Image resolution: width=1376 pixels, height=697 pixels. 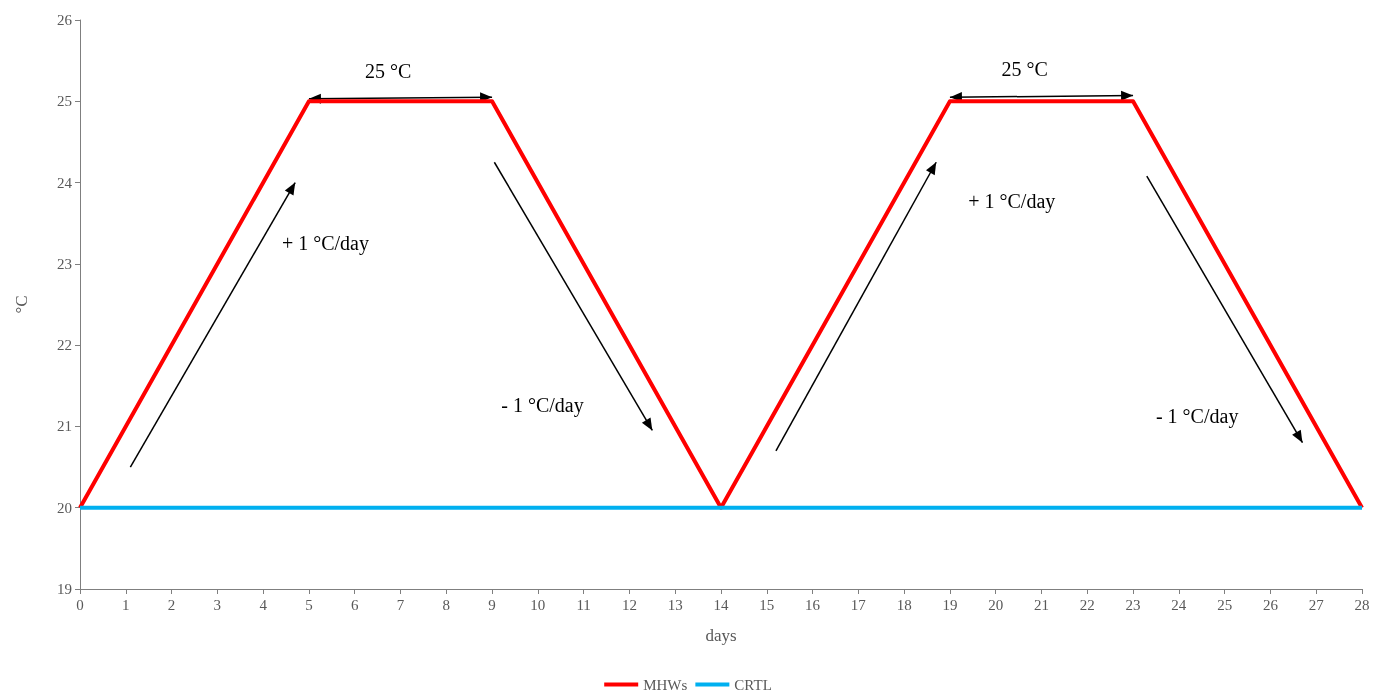 I want to click on x-tick-label: 27, so click(x=1316, y=604).